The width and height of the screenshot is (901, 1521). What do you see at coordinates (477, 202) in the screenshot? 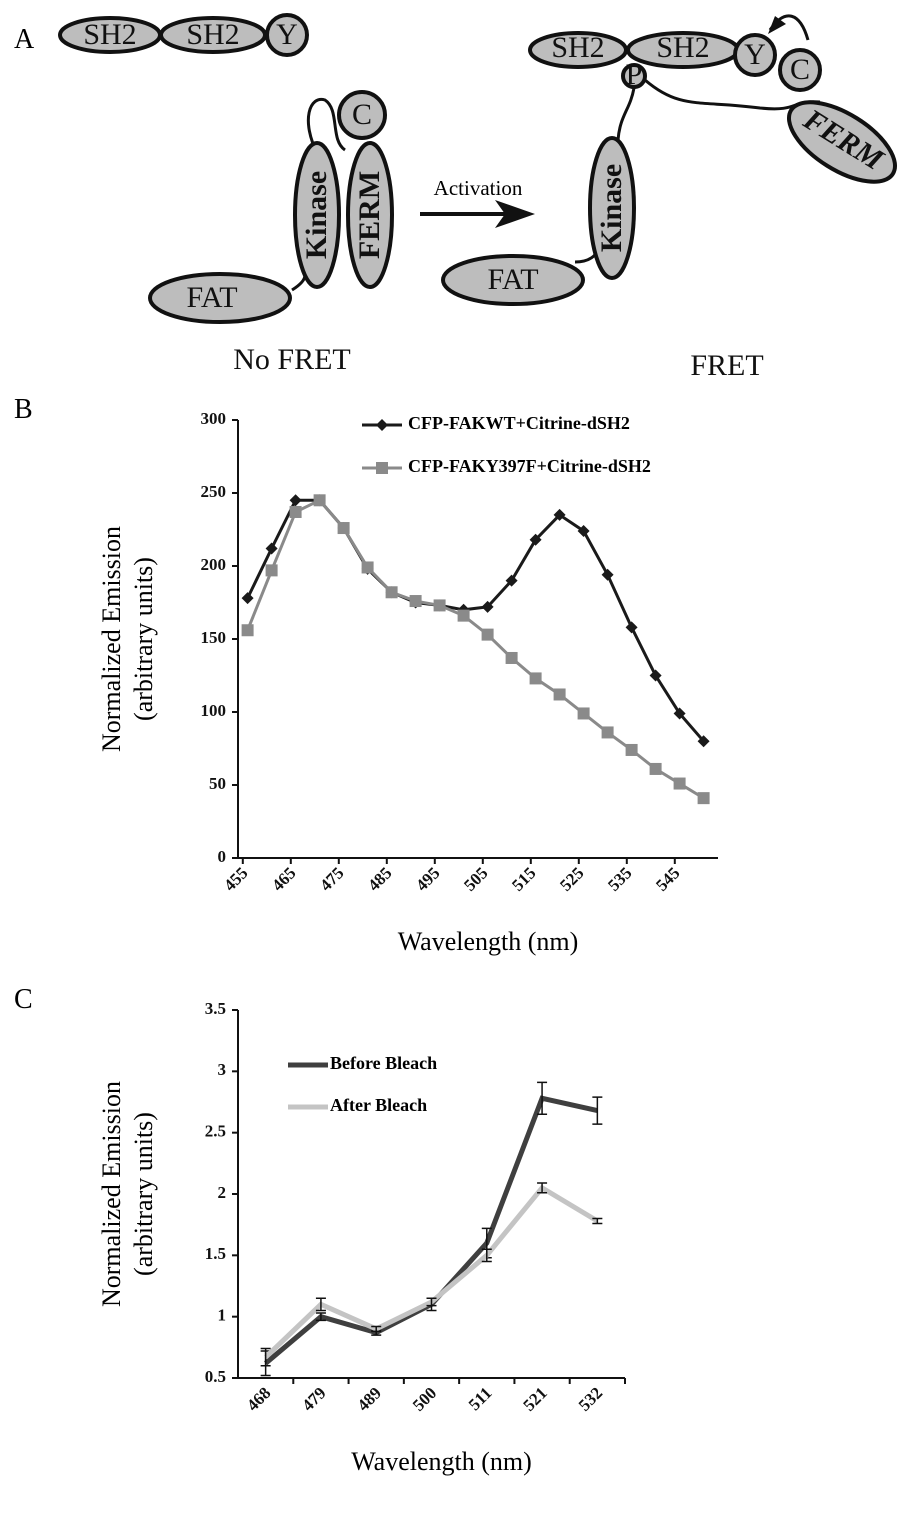
I see `activation-arrow: Activation` at bounding box center [477, 202].